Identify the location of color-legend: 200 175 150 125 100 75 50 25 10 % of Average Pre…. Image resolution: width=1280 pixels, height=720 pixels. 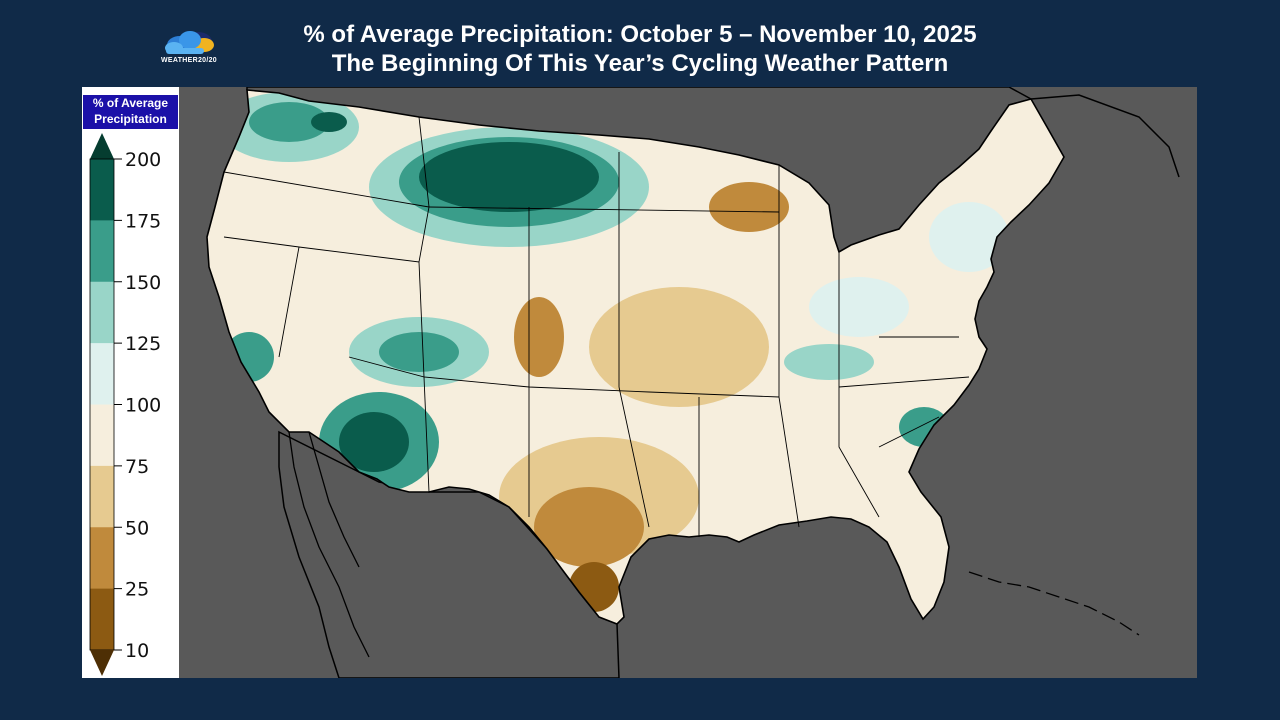
(130, 382).